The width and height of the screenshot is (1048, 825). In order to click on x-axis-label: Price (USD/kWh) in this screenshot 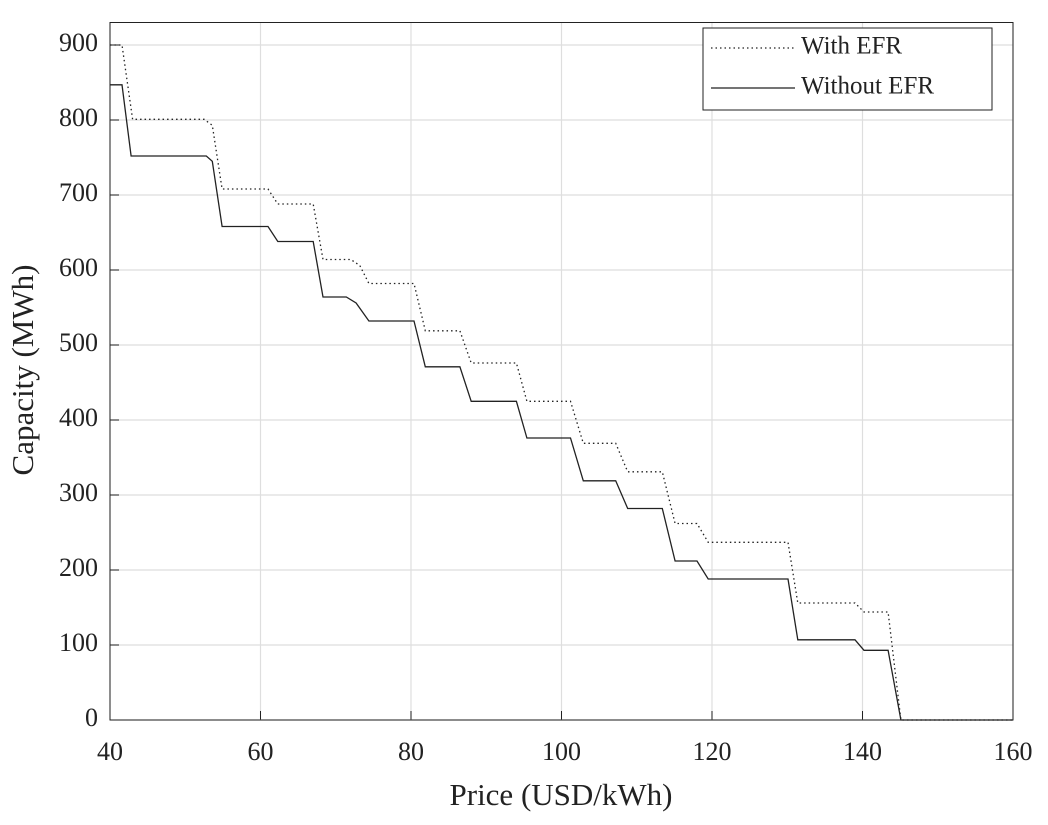, I will do `click(561, 794)`.